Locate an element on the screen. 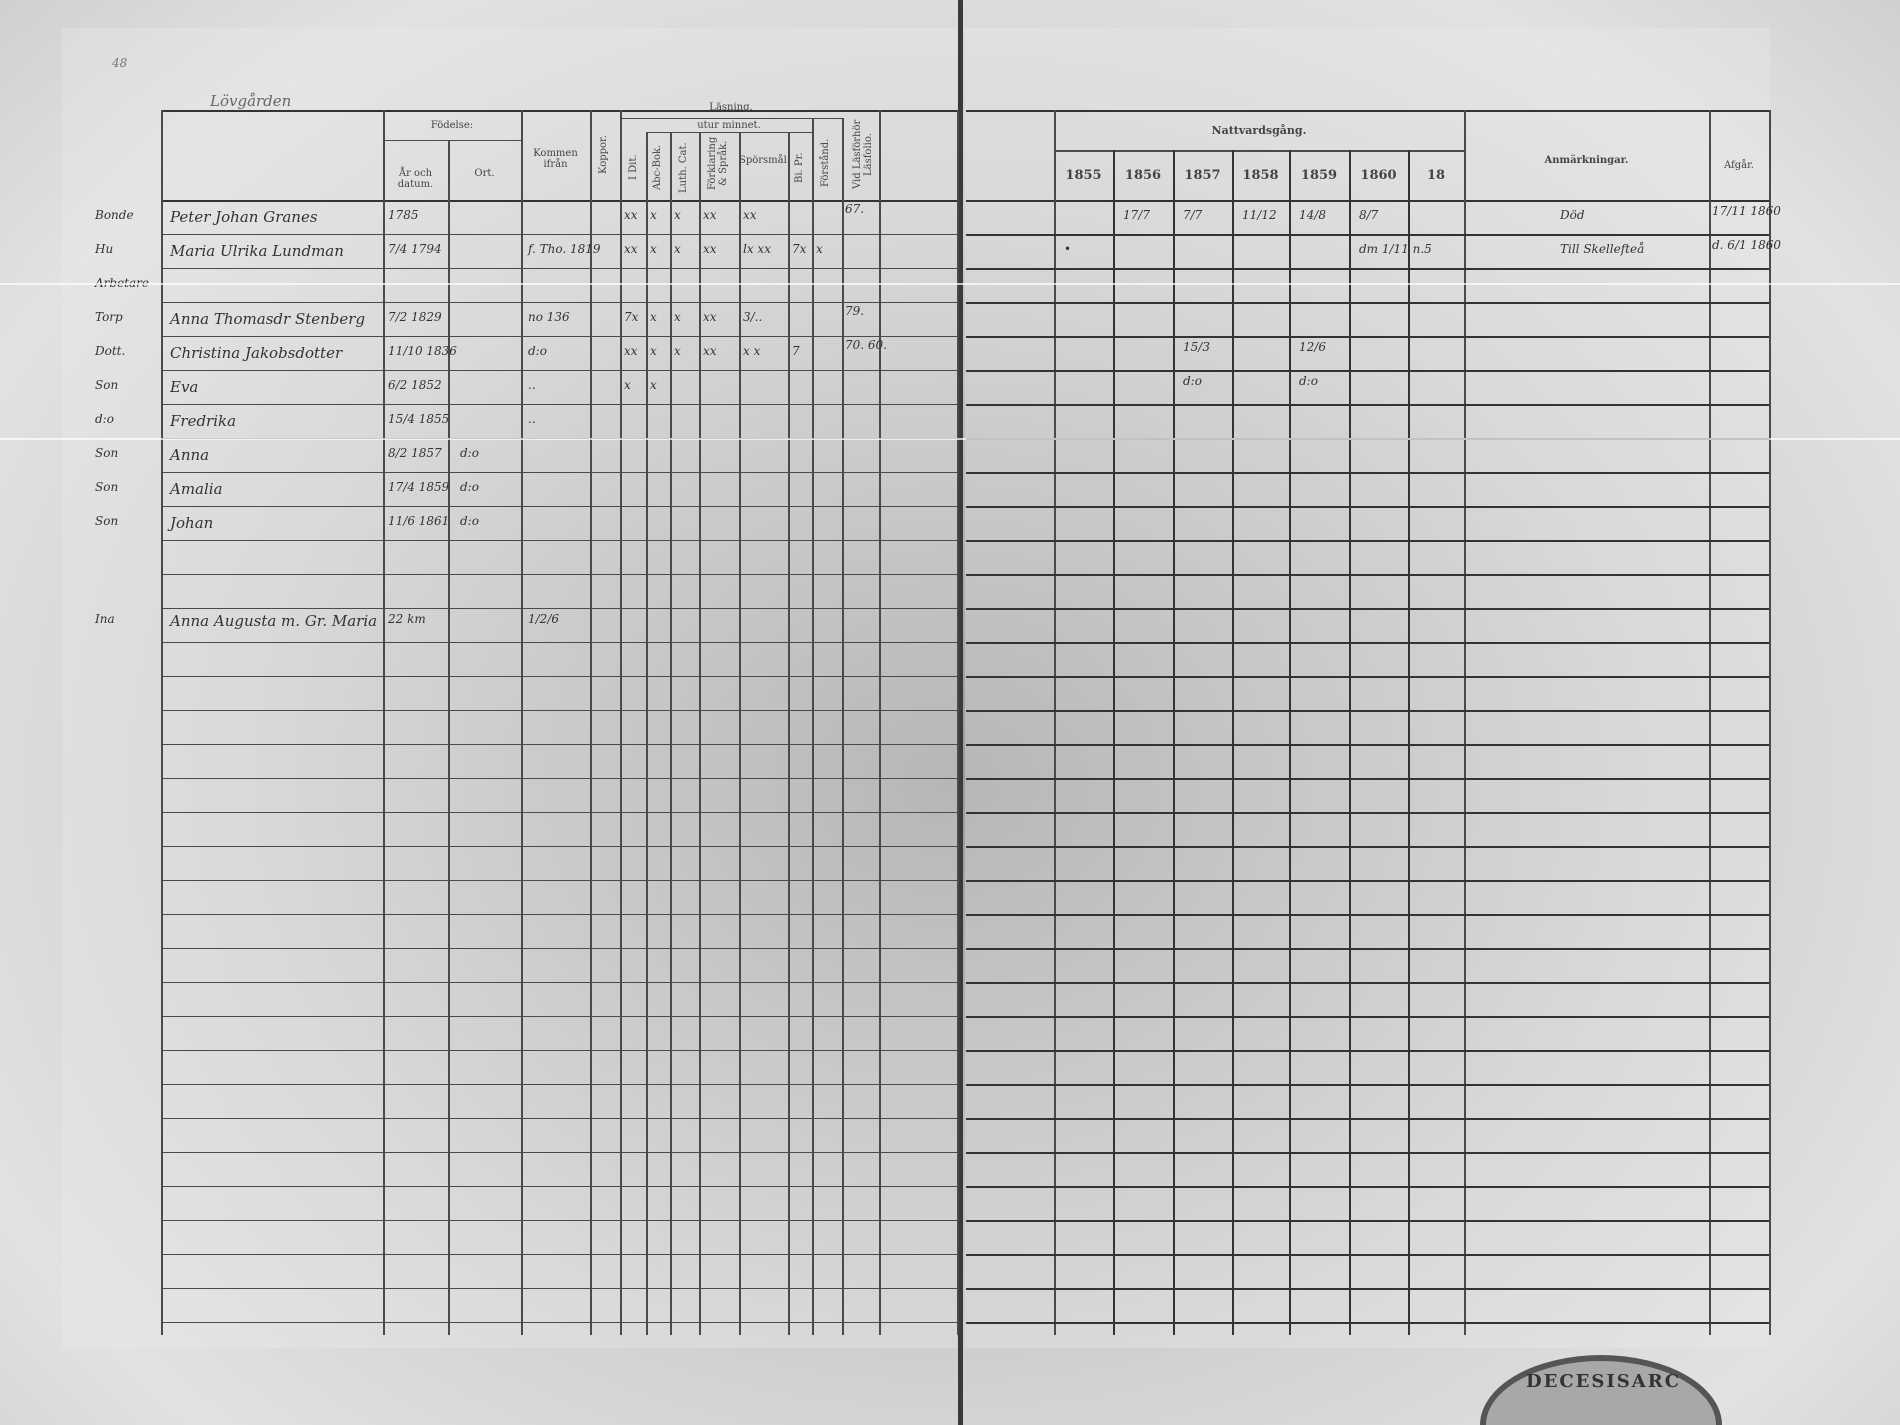  row-title: Dott. is located at coordinates (110, 351).